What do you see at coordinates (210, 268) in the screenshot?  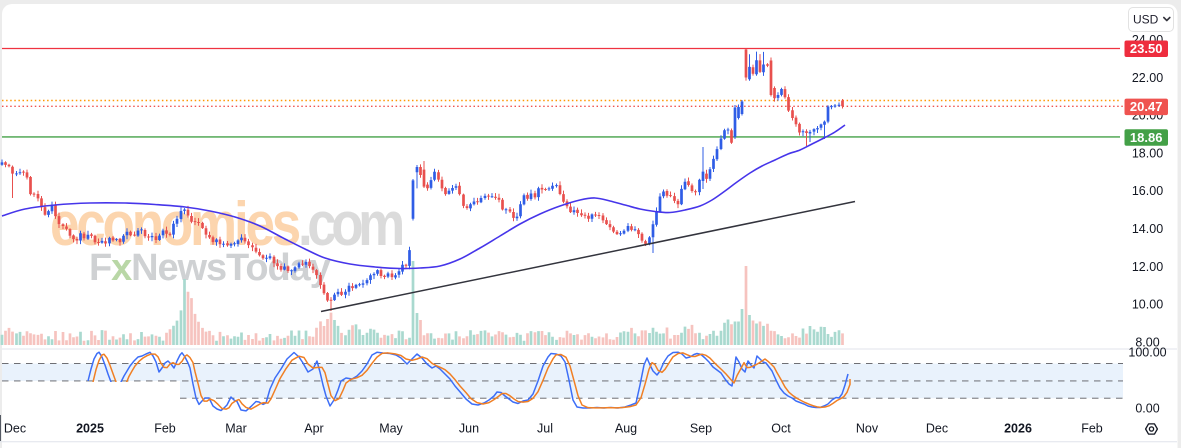 I see `svg-text: FxNewsToday` at bounding box center [210, 268].